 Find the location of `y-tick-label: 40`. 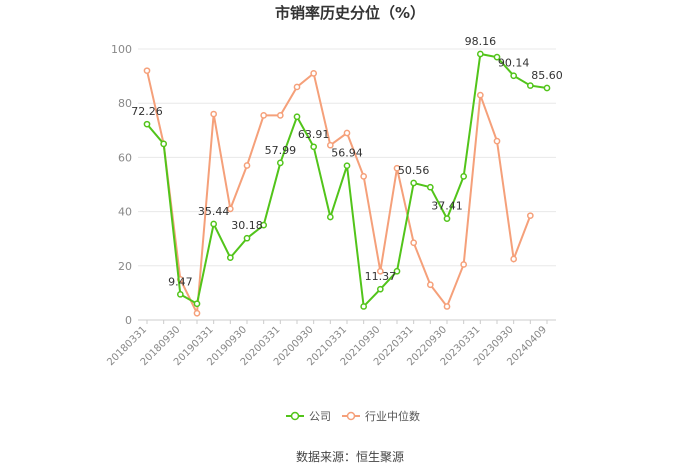

y-tick-label: 40 is located at coordinates (125, 212).